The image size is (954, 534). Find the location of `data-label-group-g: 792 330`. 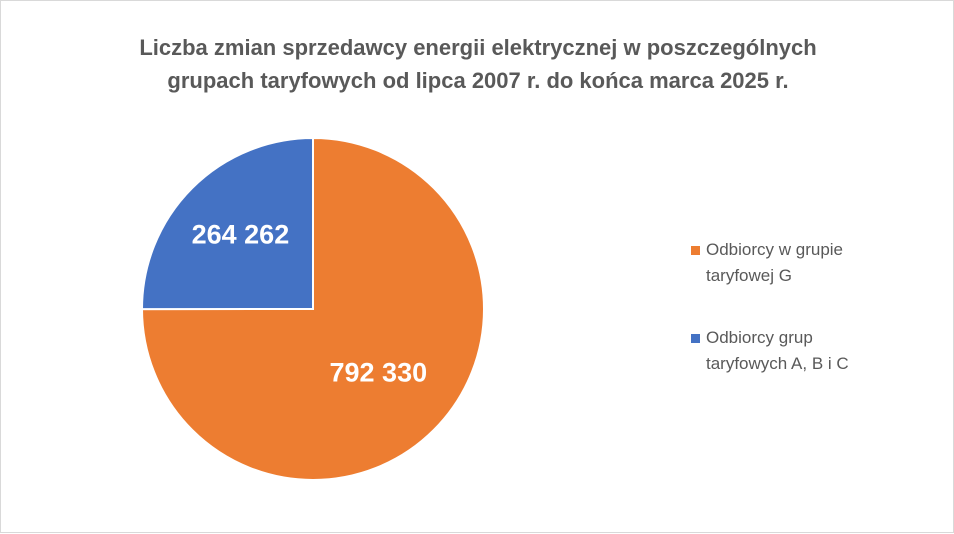

data-label-group-g: 792 330 is located at coordinates (379, 372).